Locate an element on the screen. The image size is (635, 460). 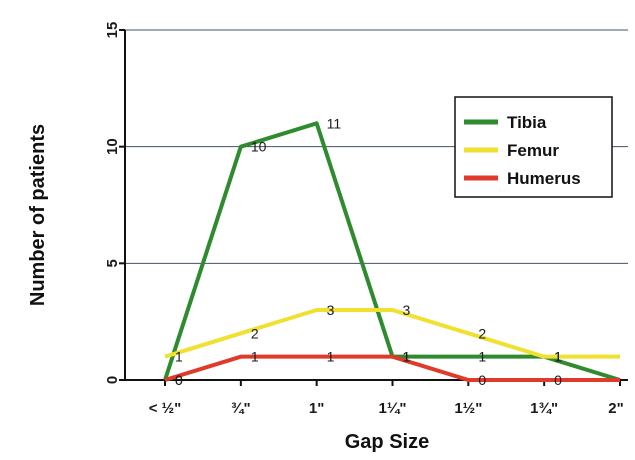
tibia-data-label: 10 is located at coordinates (259, 147).